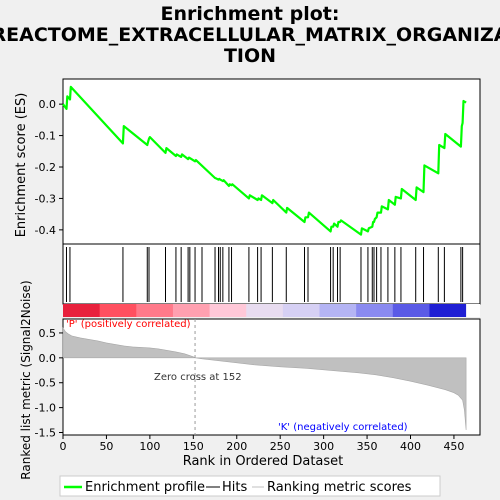 The width and height of the screenshot is (500, 500). What do you see at coordinates (149, 446) in the screenshot?
I see `x-tick-label: 100` at bounding box center [149, 446].